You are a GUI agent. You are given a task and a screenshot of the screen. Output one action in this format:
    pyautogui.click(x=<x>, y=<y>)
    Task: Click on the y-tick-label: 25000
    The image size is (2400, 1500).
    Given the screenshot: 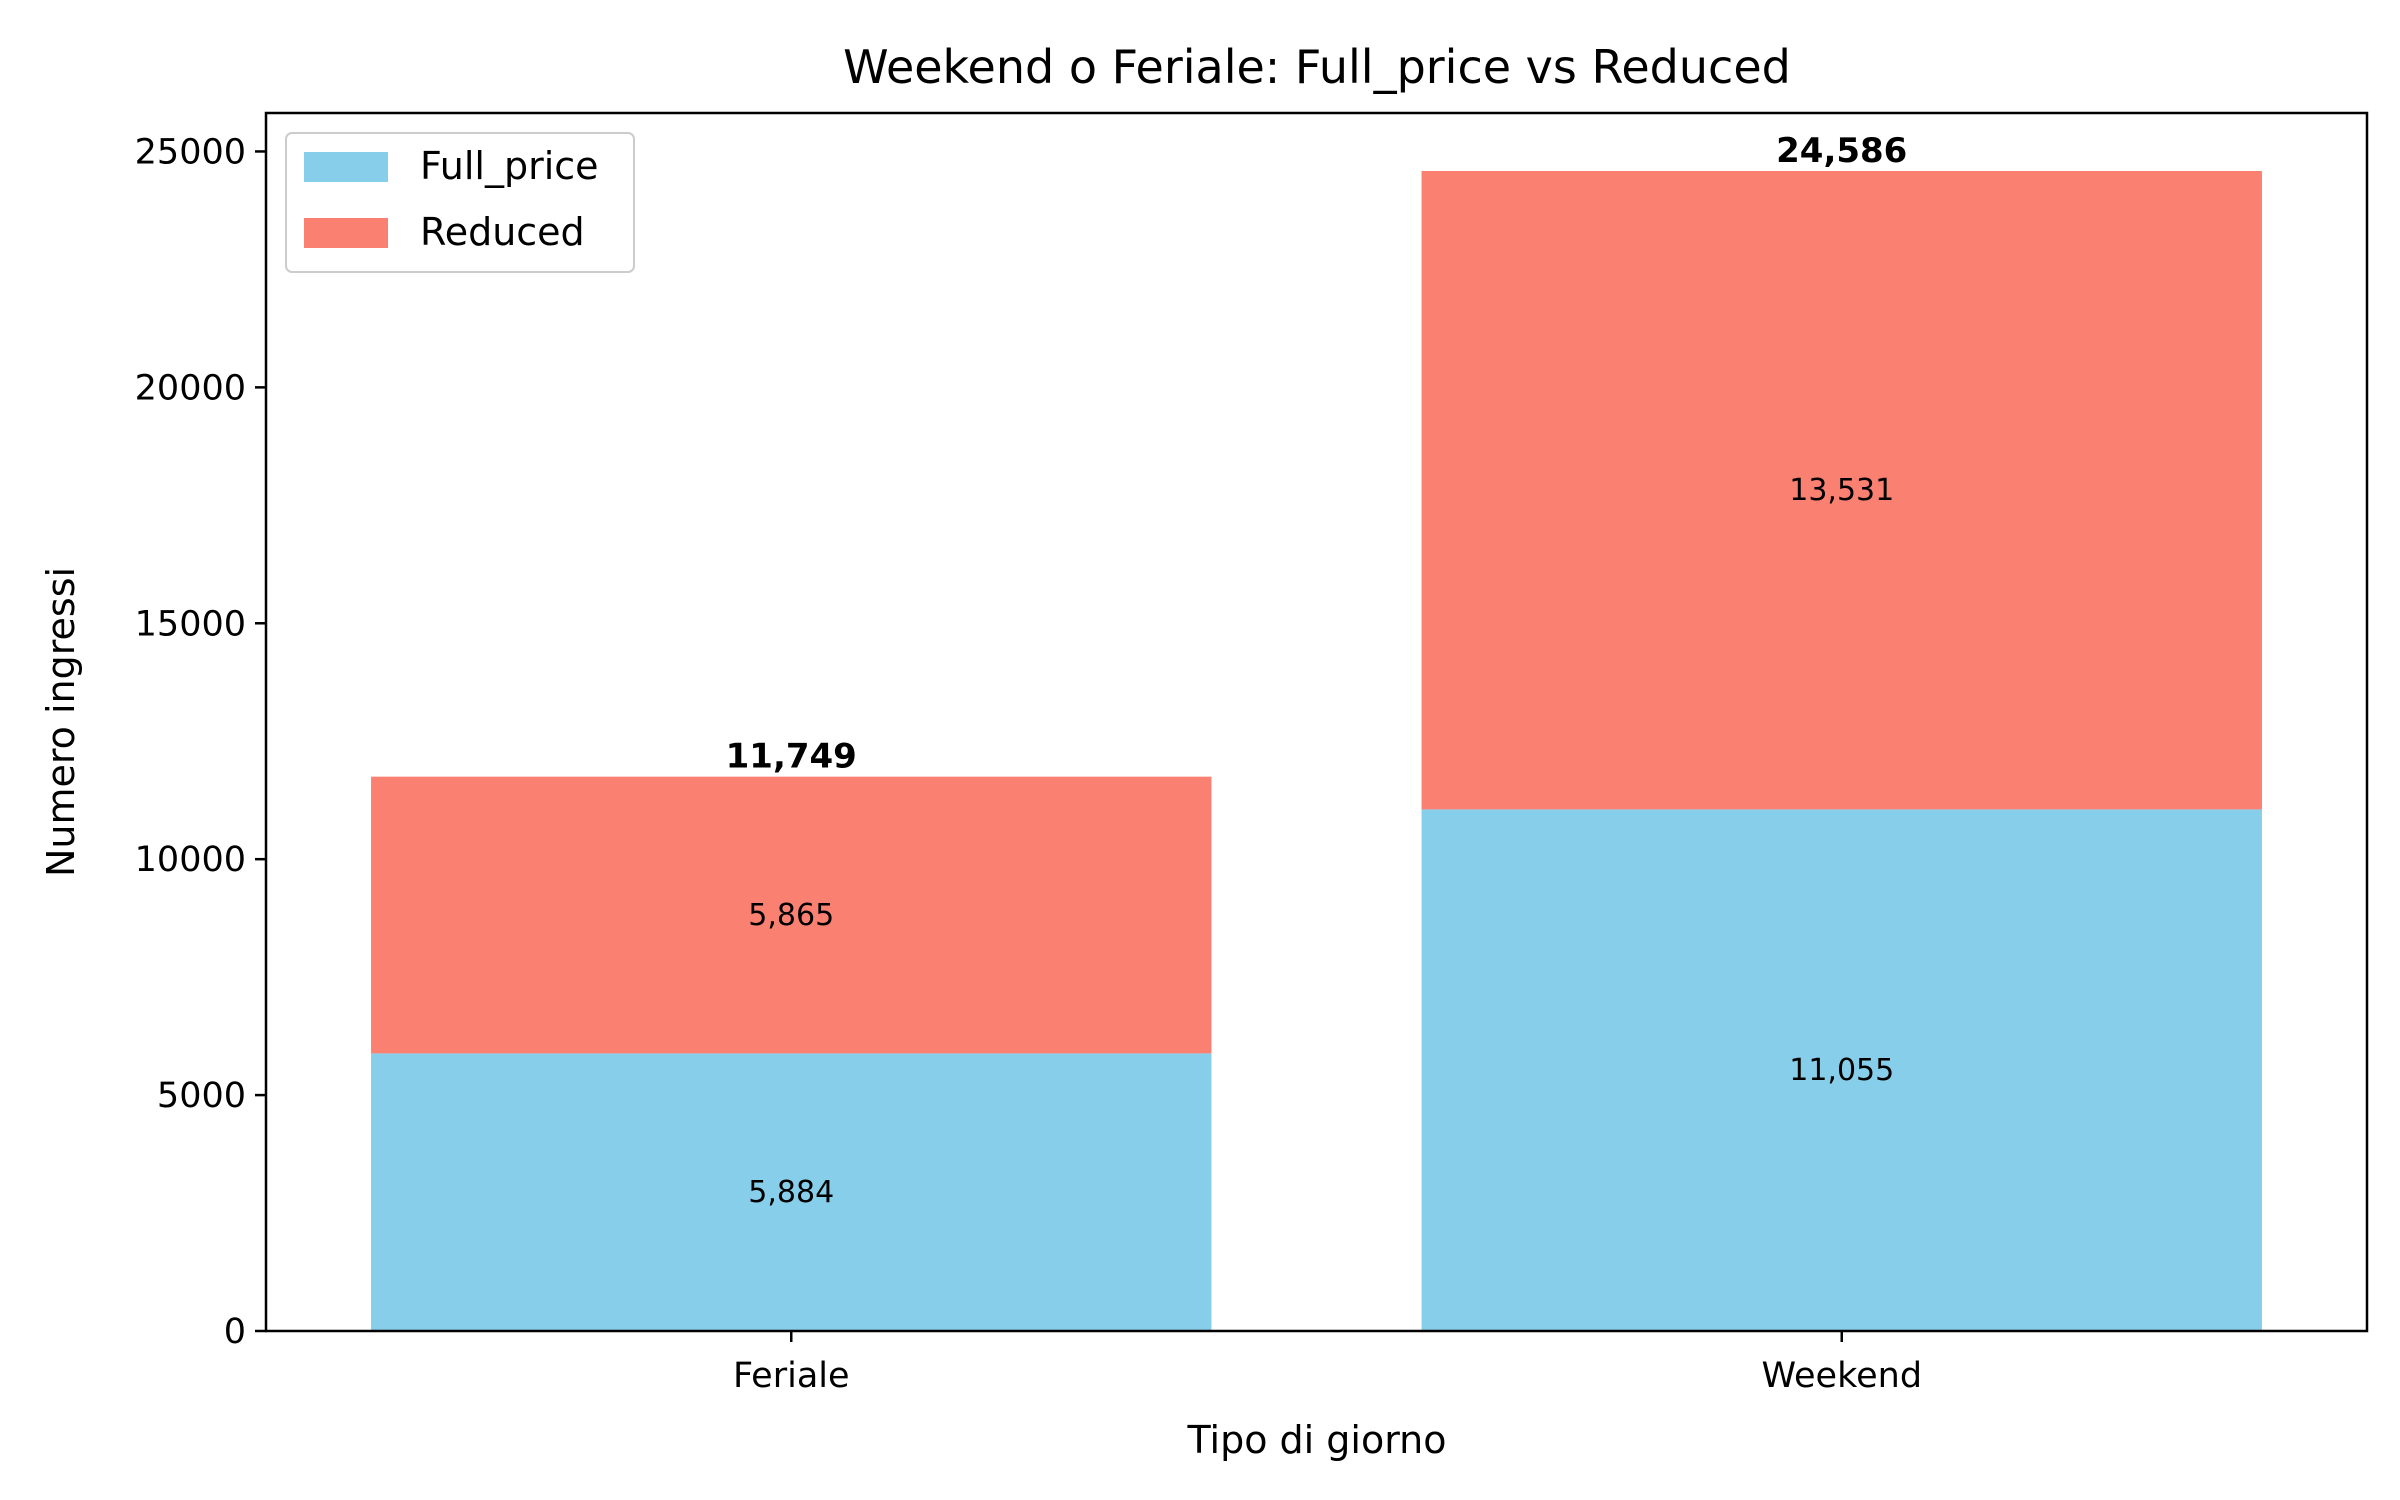 What is the action you would take?
    pyautogui.click(x=190, y=152)
    